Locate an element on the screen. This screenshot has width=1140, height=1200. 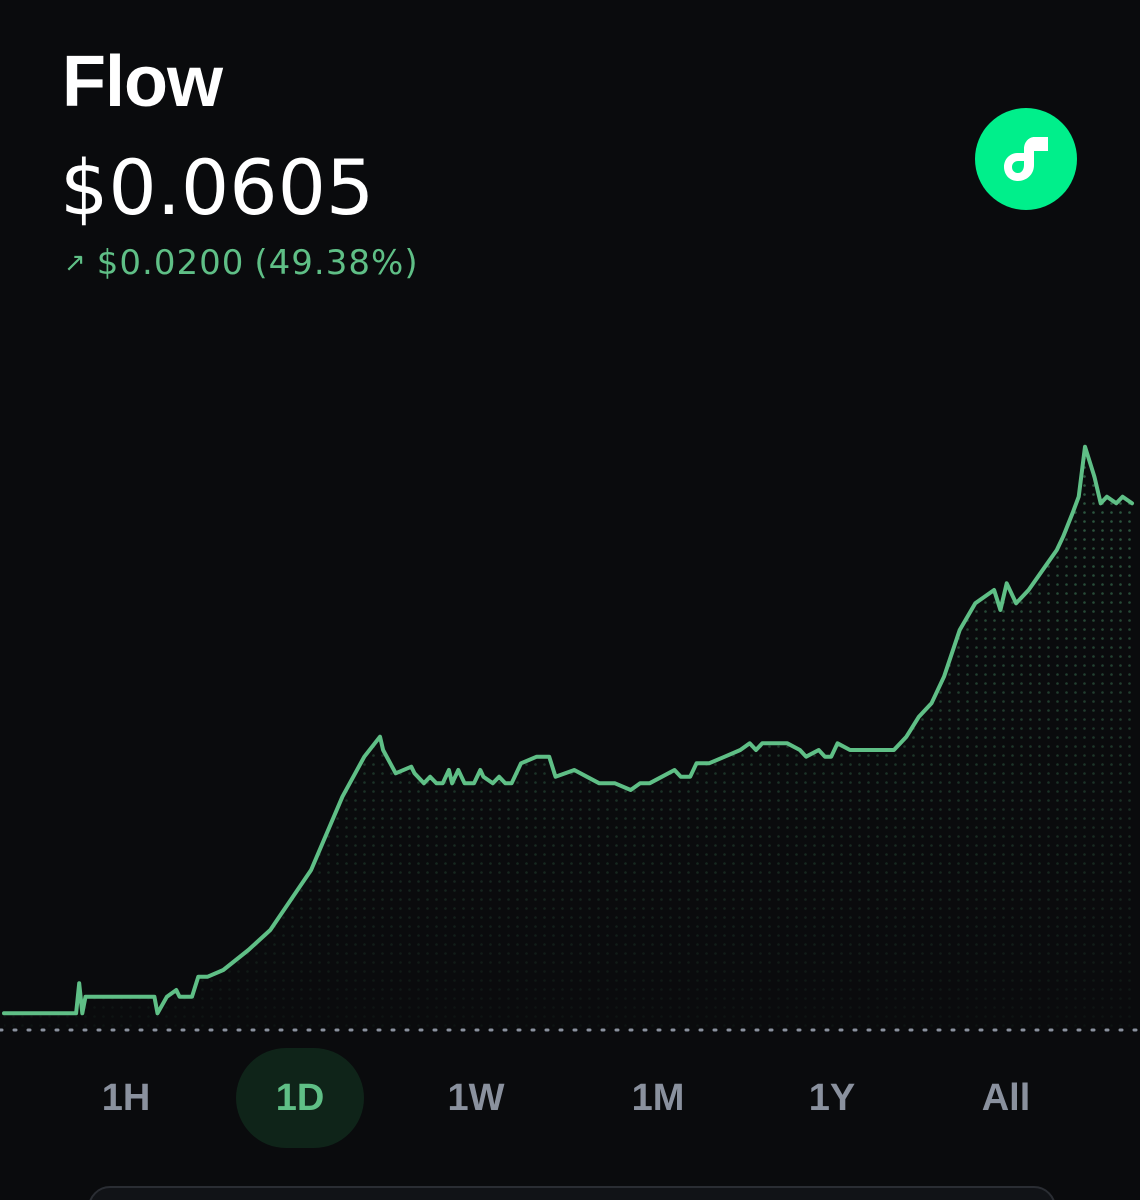
change-percent: (49.38%) is located at coordinates (336, 263).